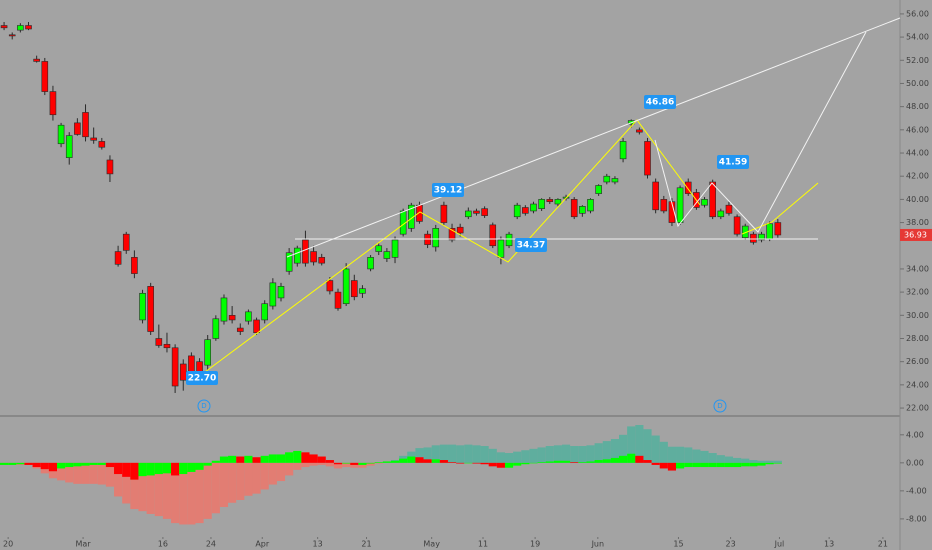 This screenshot has width=932, height=550. Describe the element at coordinates (917, 13) in the screenshot. I see `y-tick-label: 56.00` at that location.